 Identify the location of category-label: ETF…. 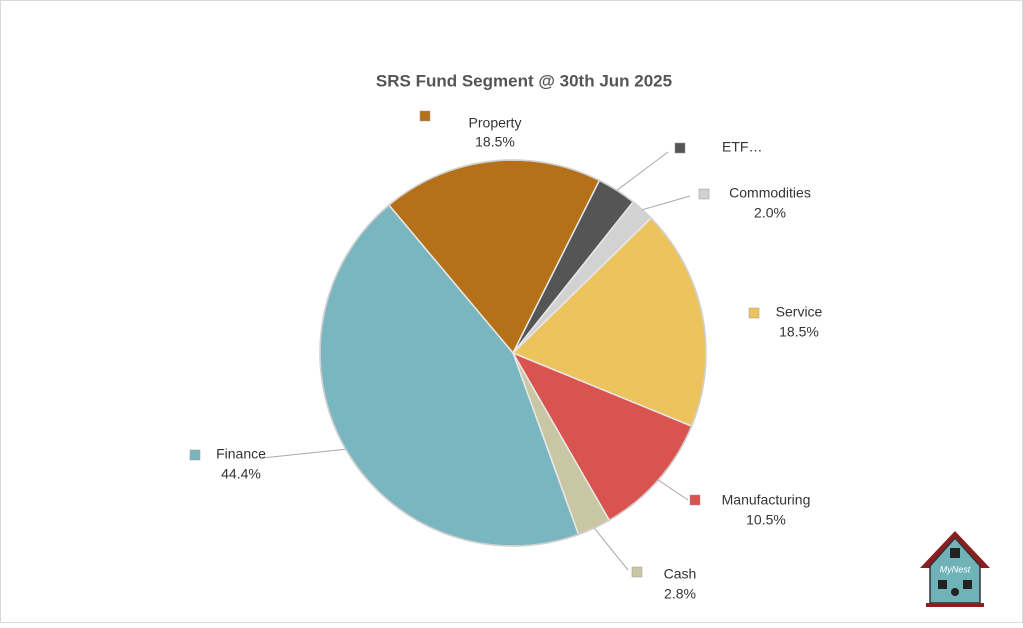
(742, 147).